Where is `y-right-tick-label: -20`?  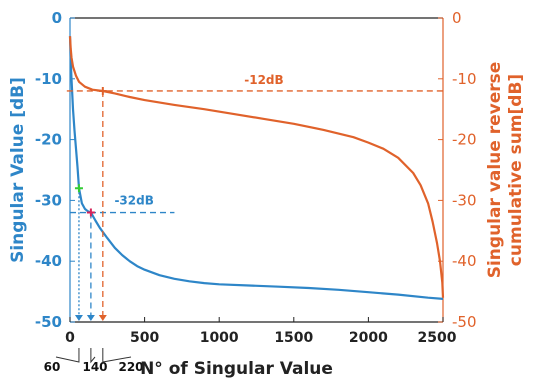
y-right-tick-label: -20 is located at coordinates (464, 140).